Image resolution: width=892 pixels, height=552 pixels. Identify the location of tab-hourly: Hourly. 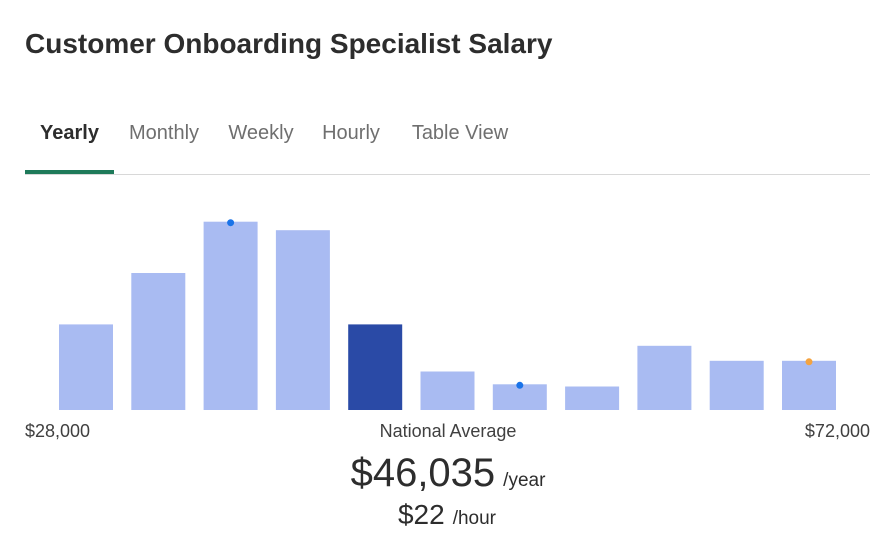
(351, 133).